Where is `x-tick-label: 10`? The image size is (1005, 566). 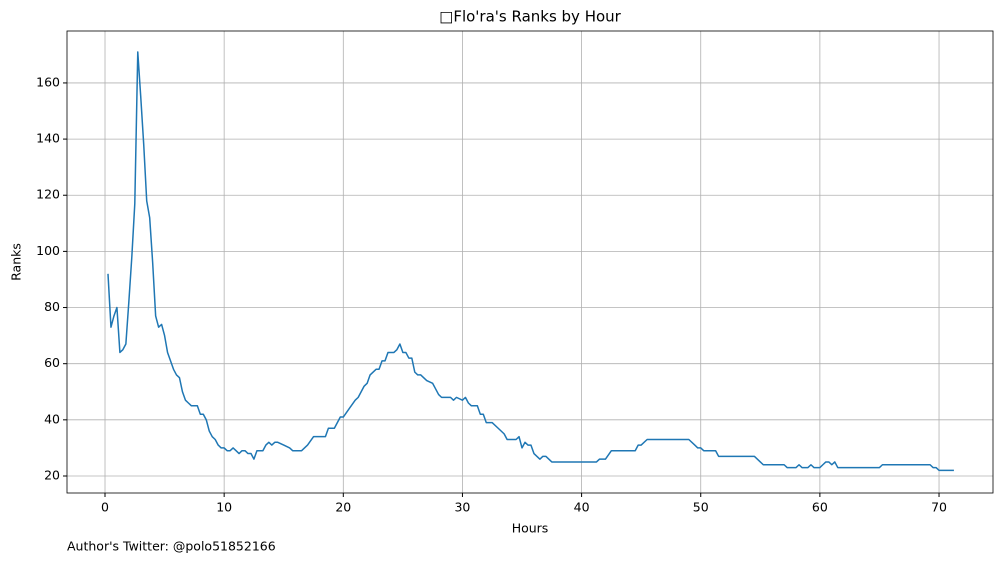 x-tick-label: 10 is located at coordinates (224, 507).